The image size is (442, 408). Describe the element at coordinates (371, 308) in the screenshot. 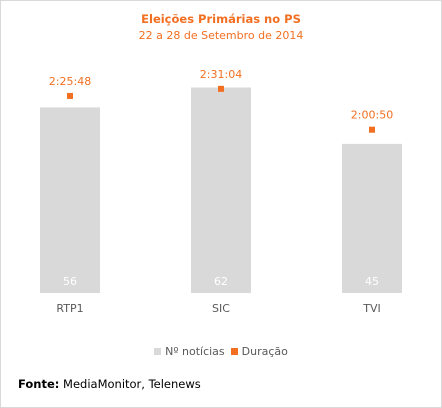

I see `x-tick-label-tvi: TVI` at that location.